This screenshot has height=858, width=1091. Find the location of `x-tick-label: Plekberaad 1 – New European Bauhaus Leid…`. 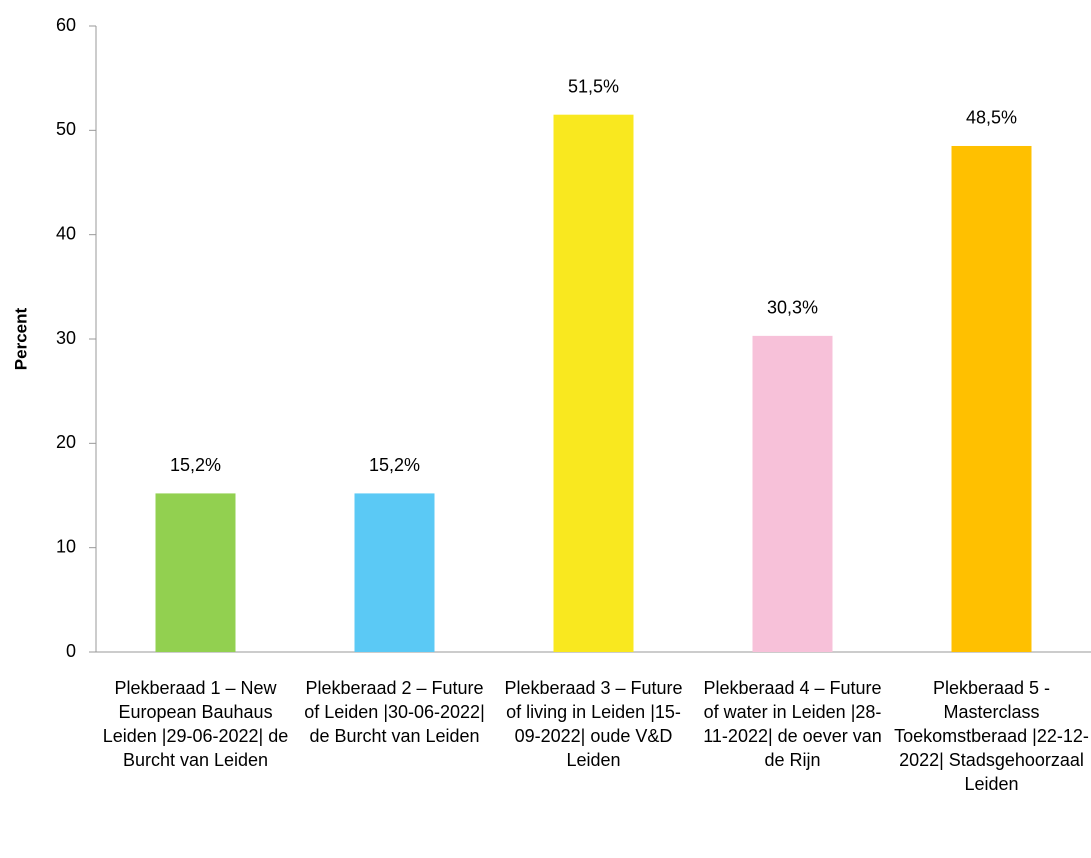

x-tick-label: Plekberaad 1 – New European Bauhaus Leid… is located at coordinates (195, 724).